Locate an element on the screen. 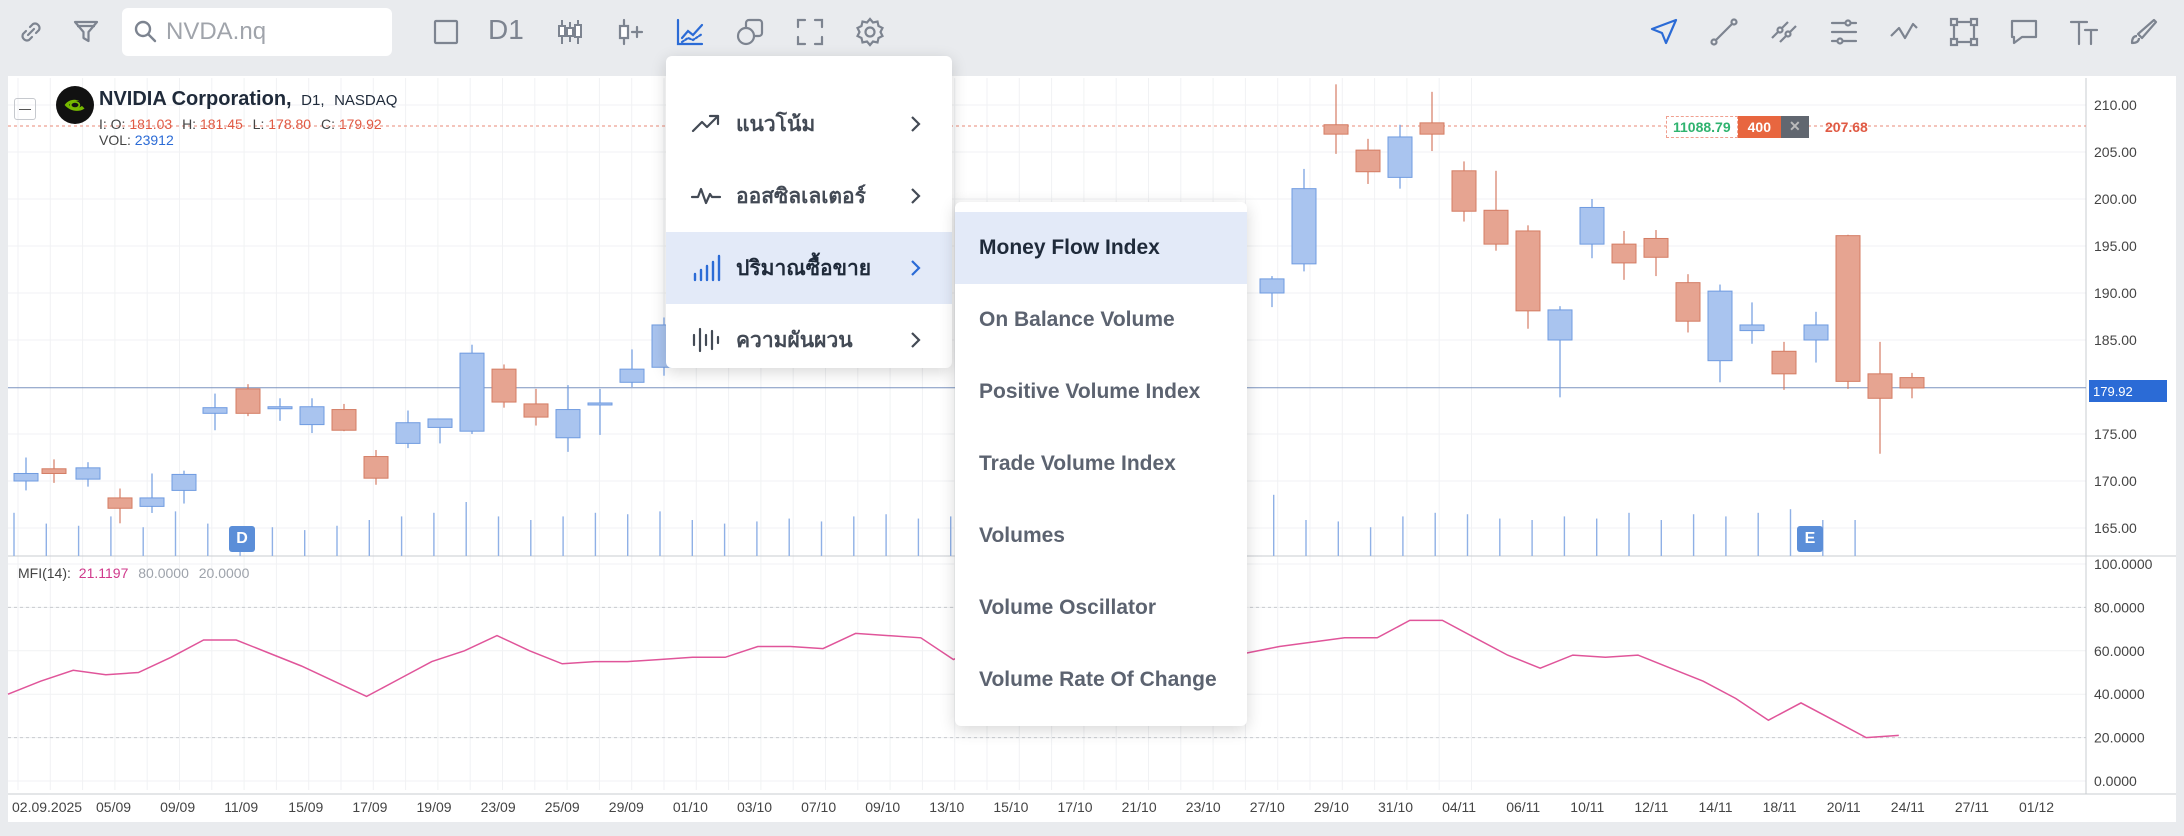 Image resolution: width=2184 pixels, height=836 pixels. menu-item-label: ออสซิลเลเตอร์ is located at coordinates (801, 195).